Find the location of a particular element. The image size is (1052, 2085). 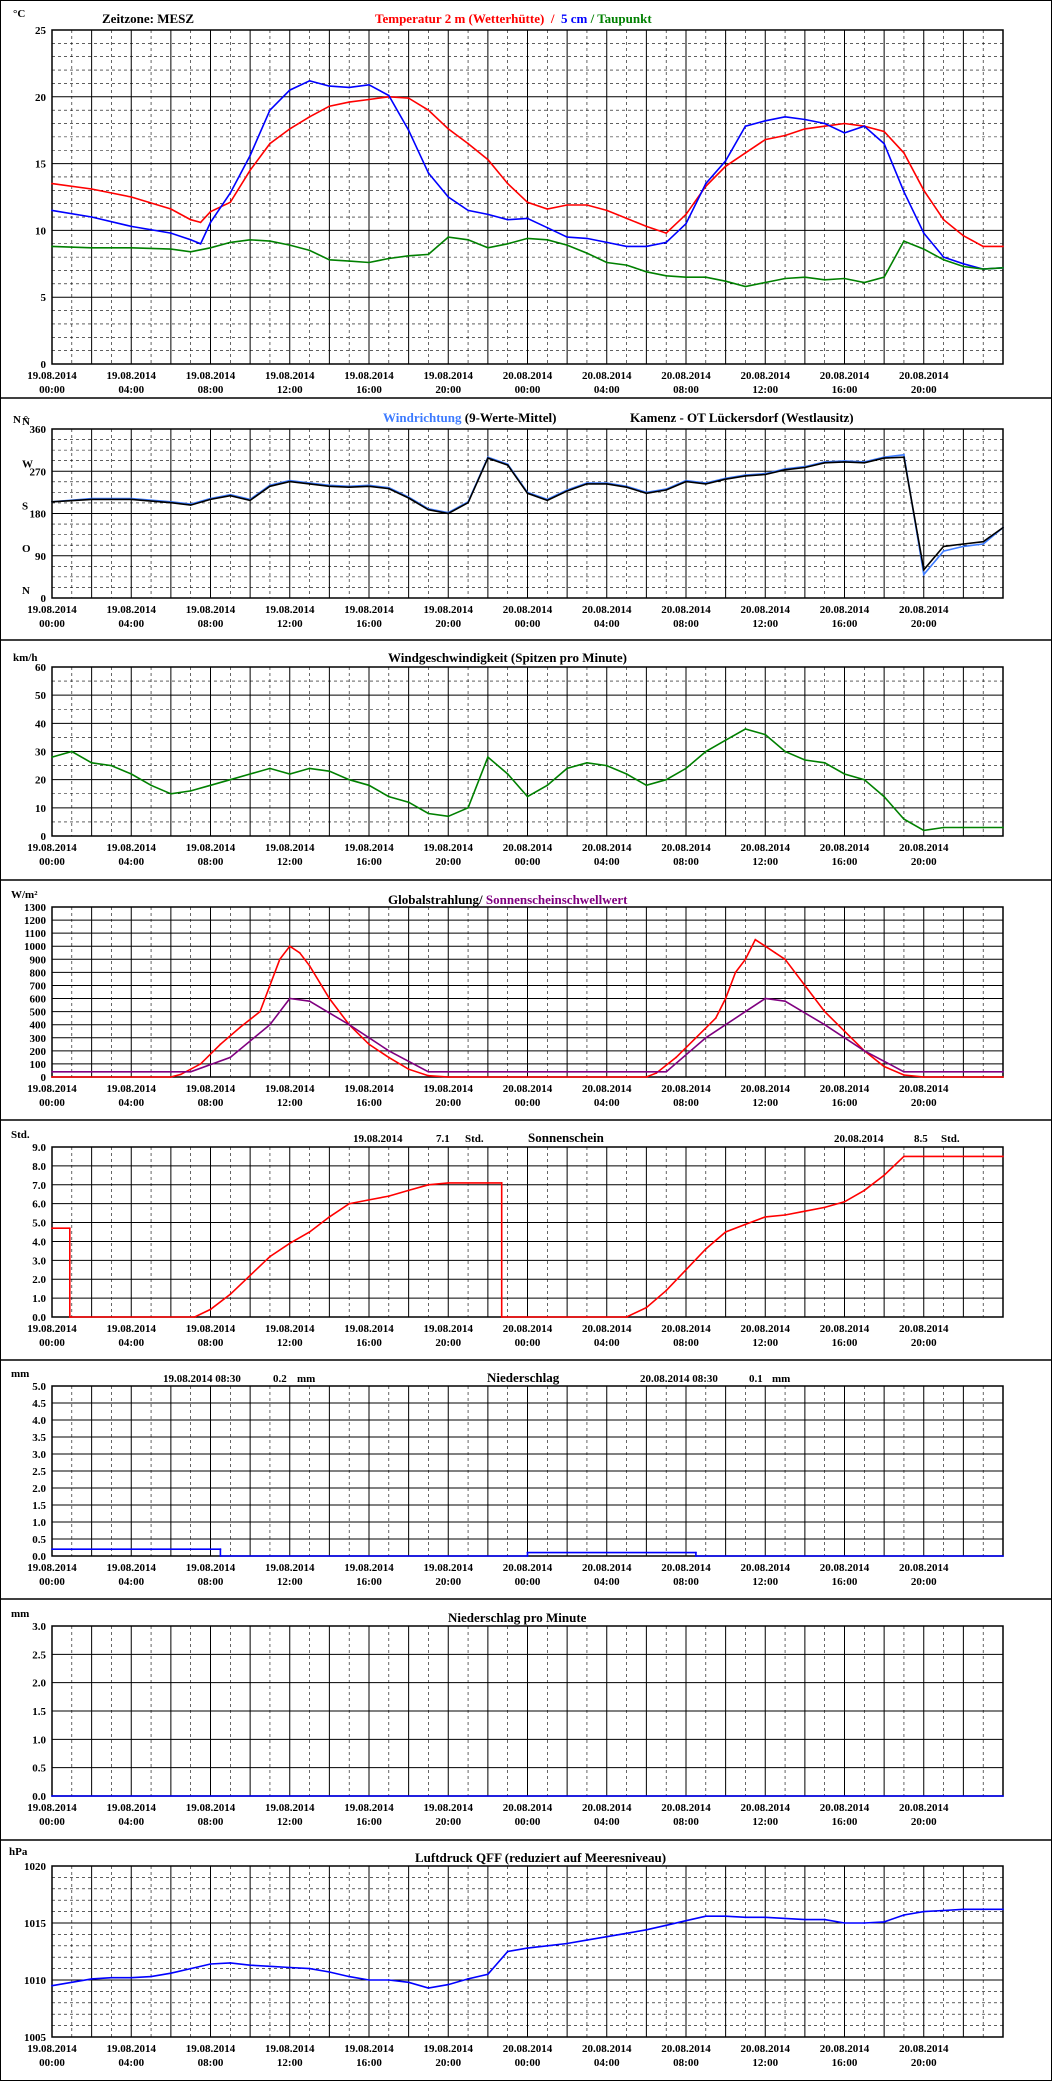

wind_dir-ytick-label: 0 is located at coordinates (44, 599).